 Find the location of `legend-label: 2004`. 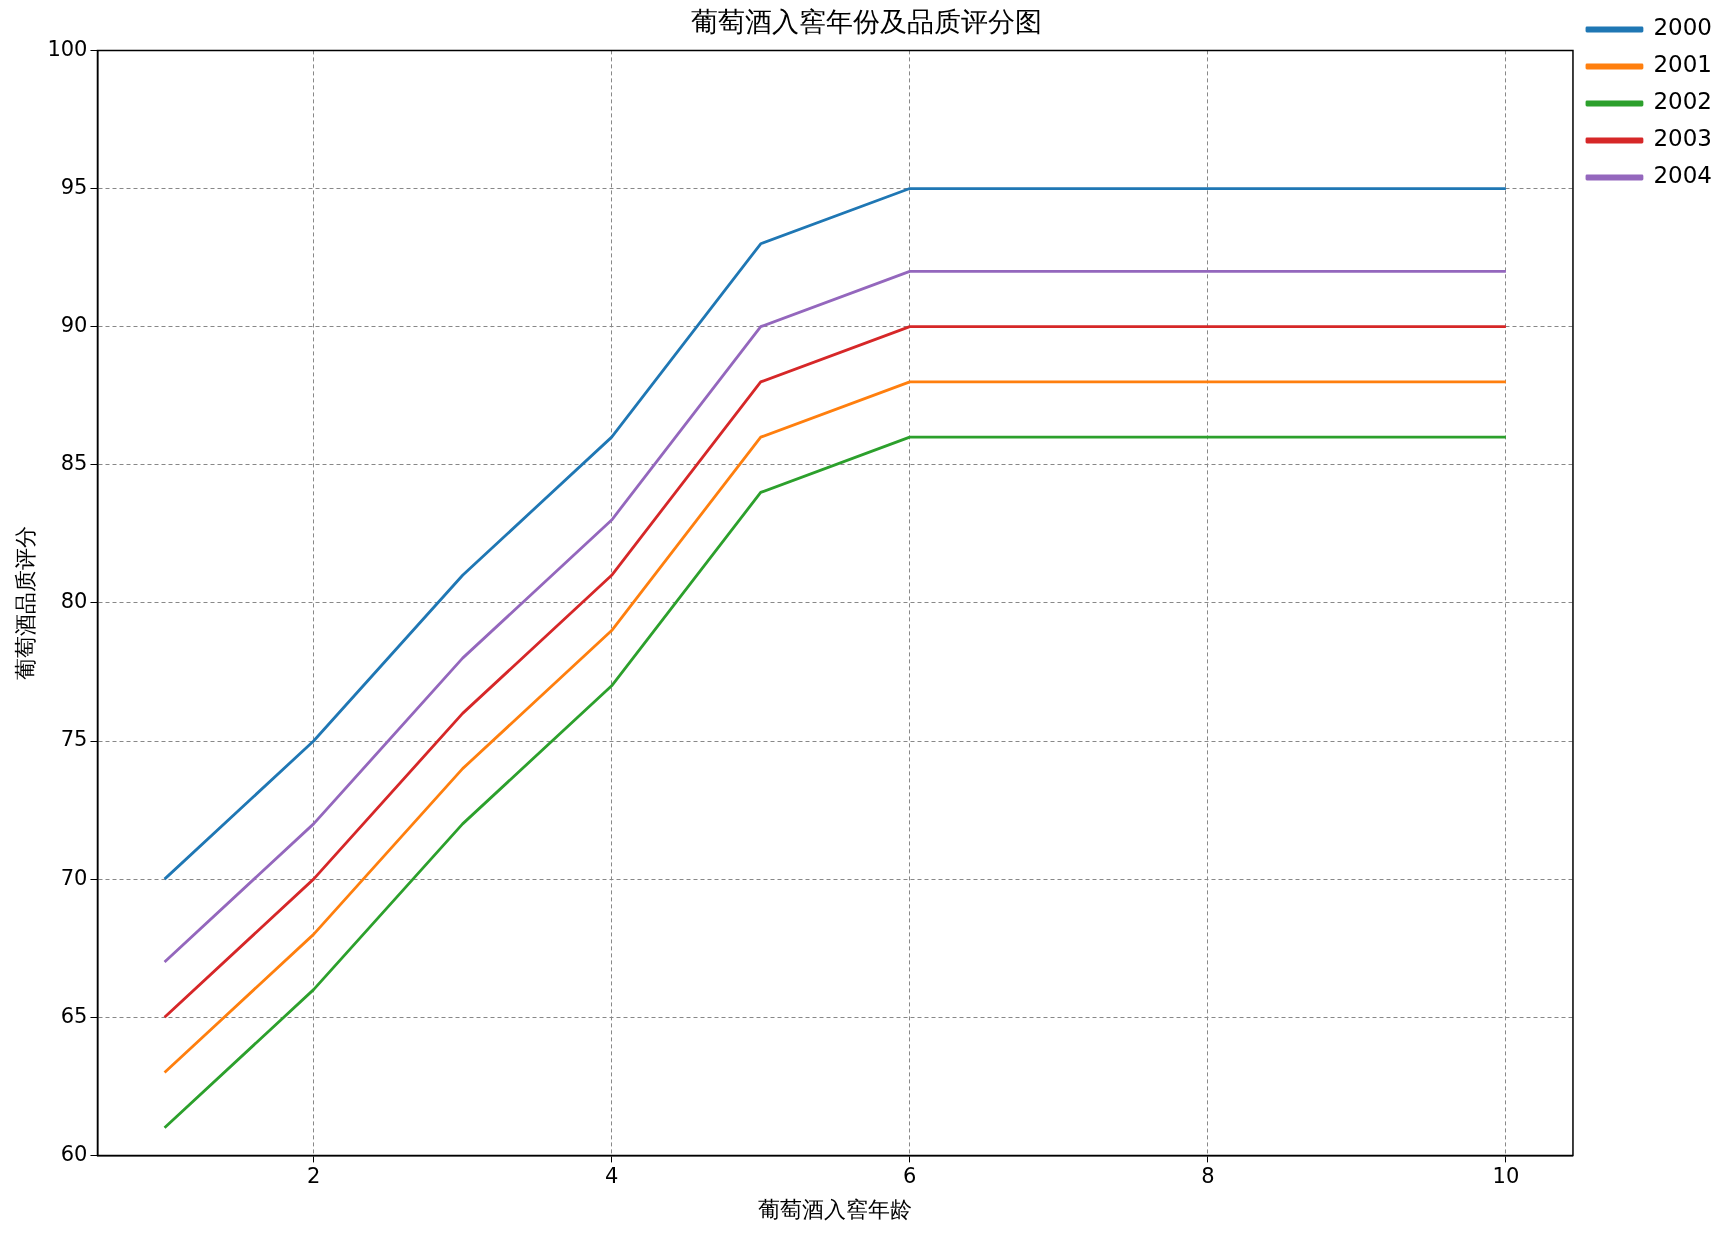

legend-label: 2004 is located at coordinates (1683, 175).